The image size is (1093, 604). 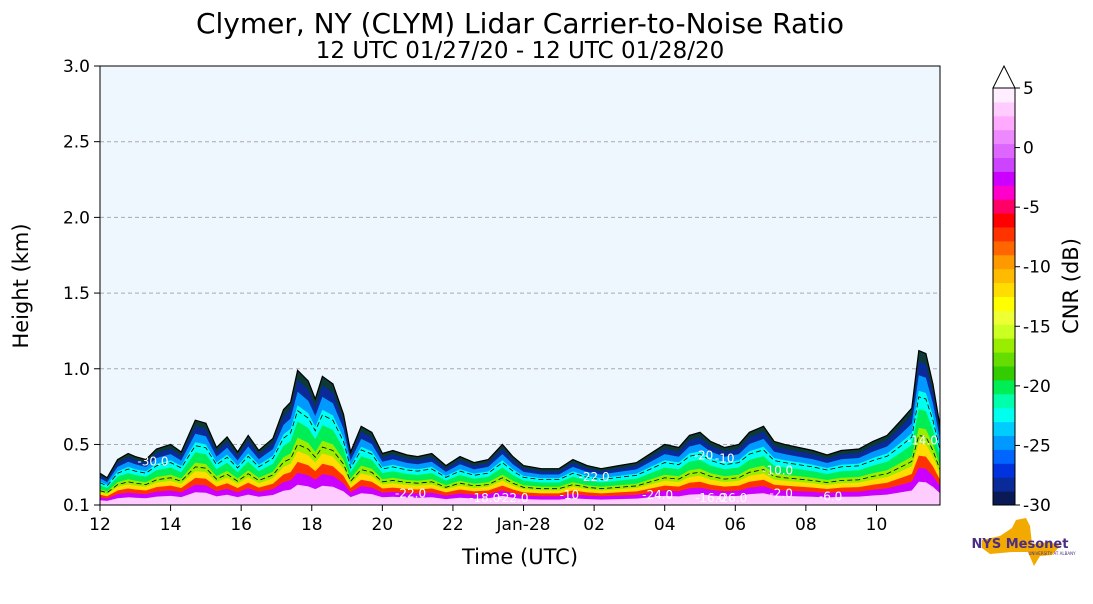 What do you see at coordinates (488, 520) in the screenshot?
I see `x-axis: 12 14 16 18 20 22 Jan-28 02 04 06 08 10` at bounding box center [488, 520].